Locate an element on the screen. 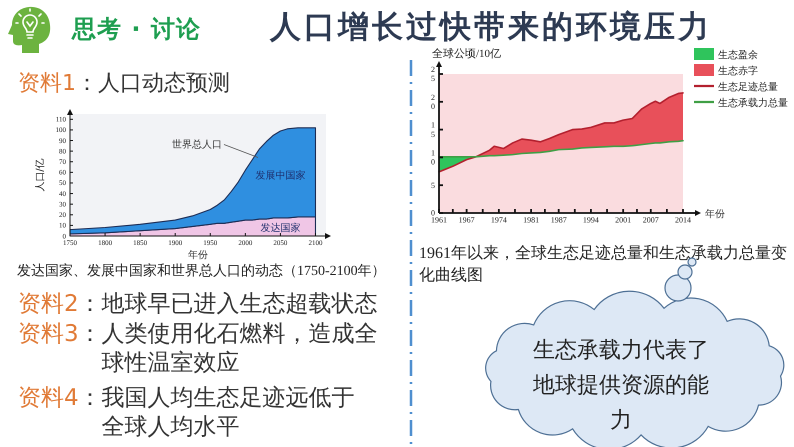  text: 资料4：我国人均生态足迹远低于全球人均水平 is located at coordinates (187, 413).